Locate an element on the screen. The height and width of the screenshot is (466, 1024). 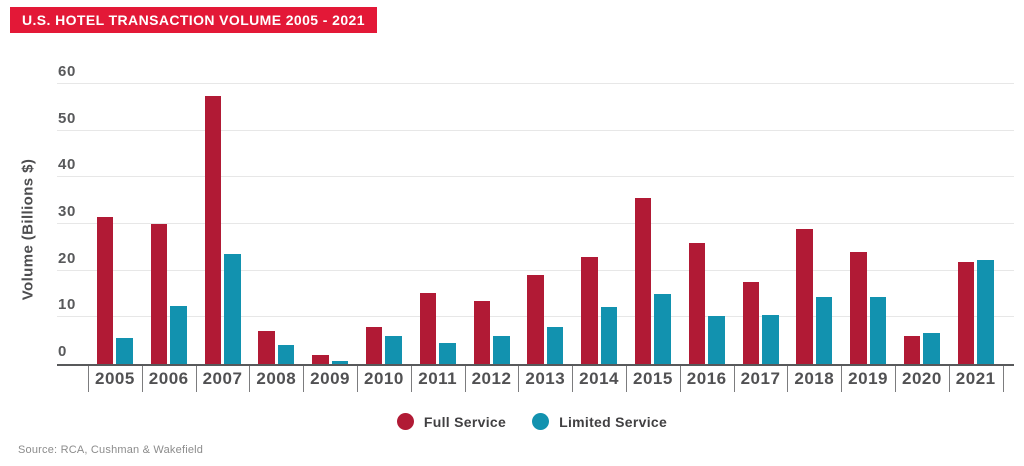
bar-limited-service-2017 is located at coordinates (770, 339).